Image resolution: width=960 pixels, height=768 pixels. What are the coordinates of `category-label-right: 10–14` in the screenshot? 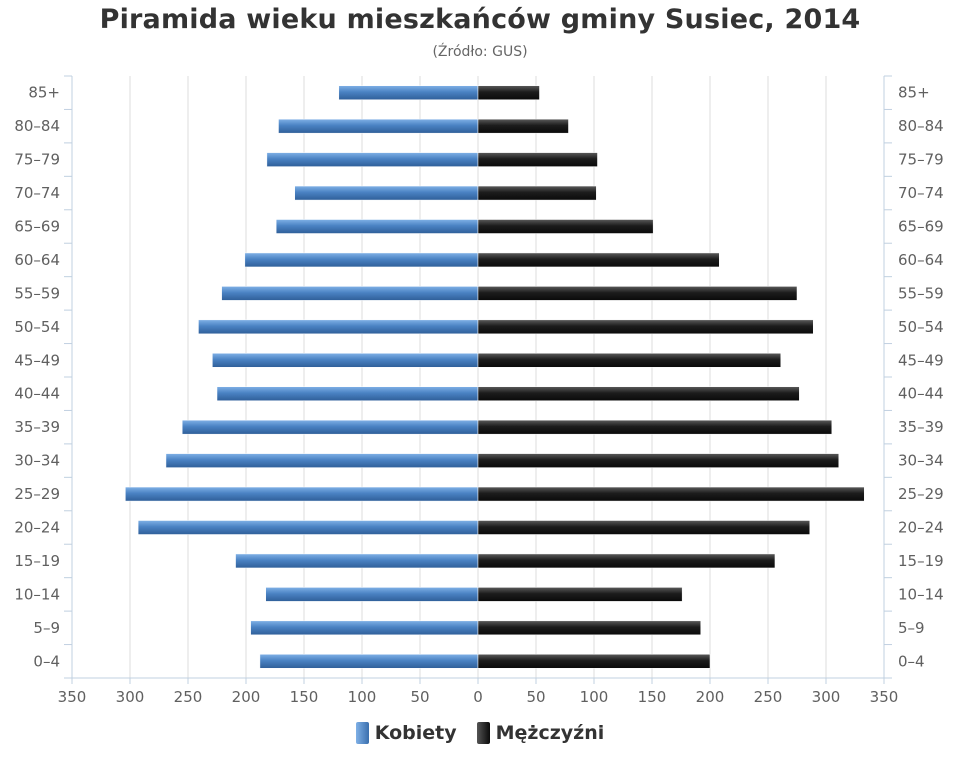 It's located at (921, 594).